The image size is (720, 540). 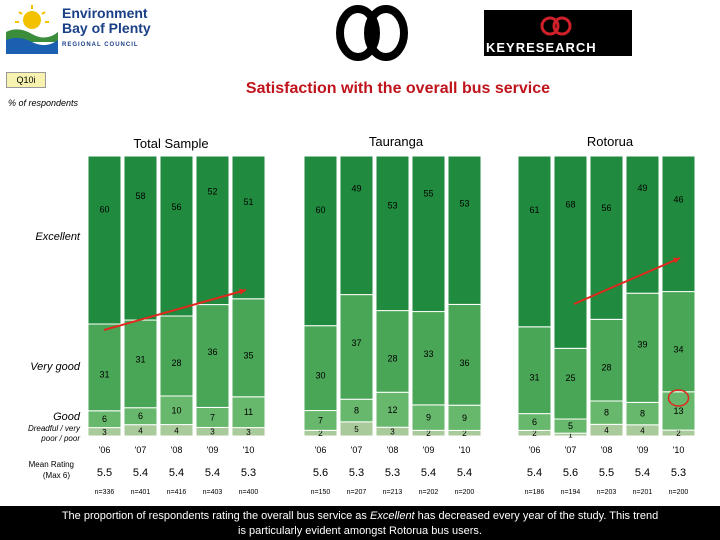 What do you see at coordinates (570, 426) in the screenshot?
I see `data-label-good: 5` at bounding box center [570, 426].